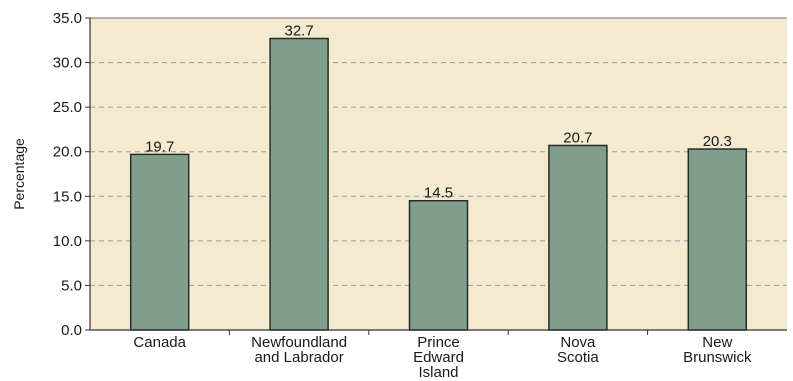  I want to click on y-tick-label: 30.0, so click(67, 63).